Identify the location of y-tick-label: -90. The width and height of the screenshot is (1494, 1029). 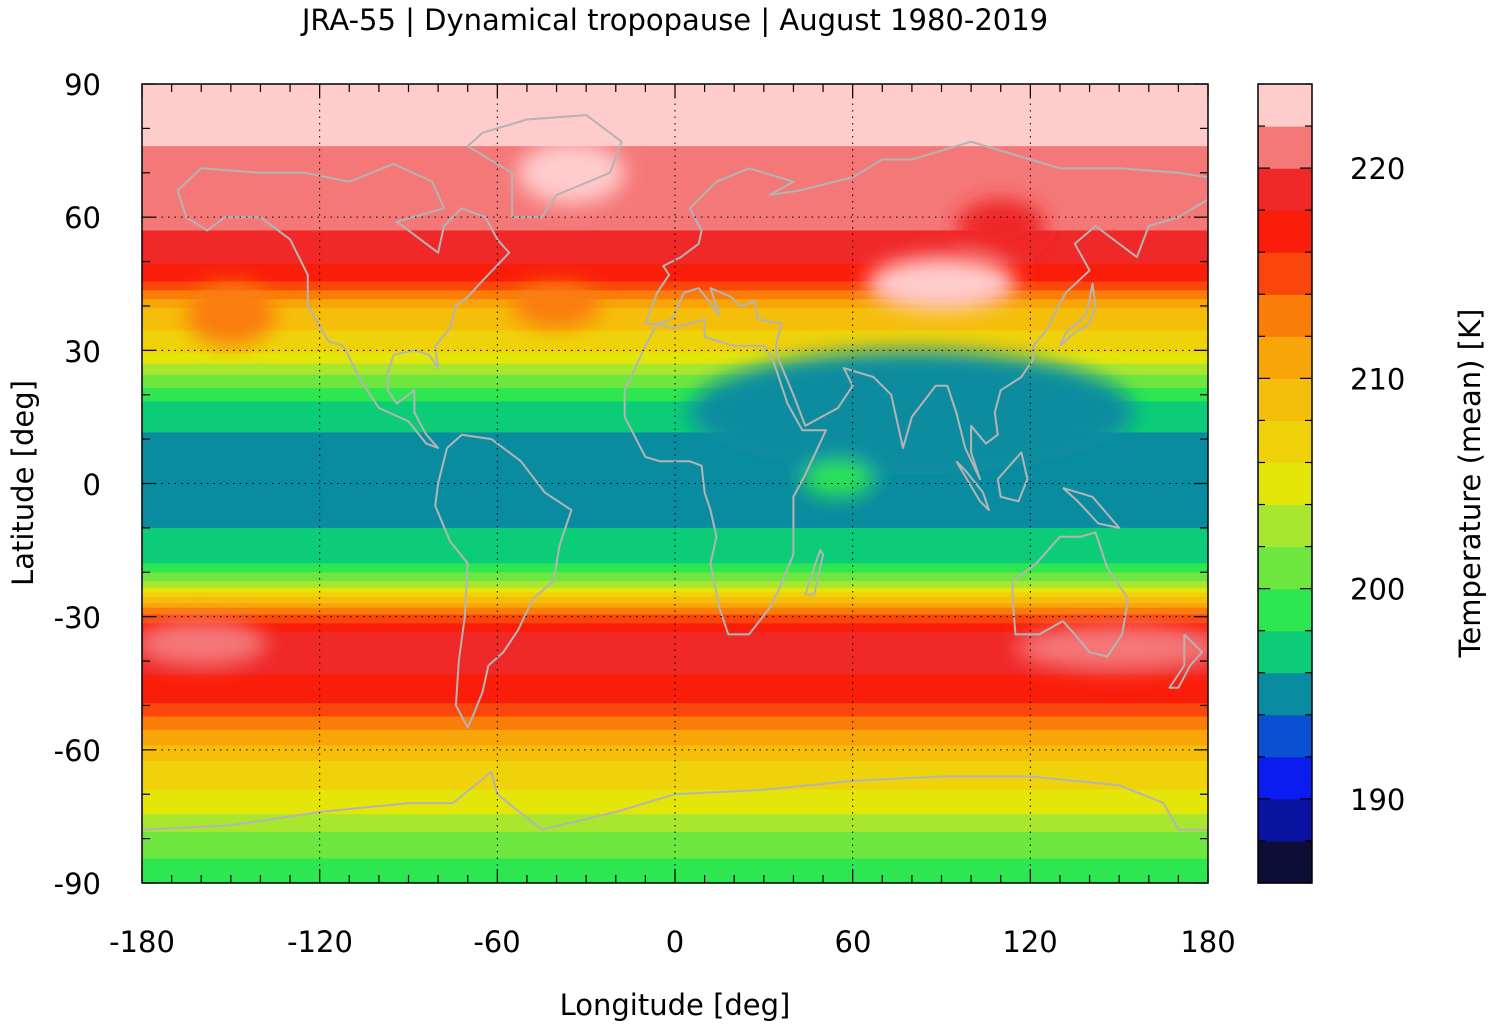
(77, 884).